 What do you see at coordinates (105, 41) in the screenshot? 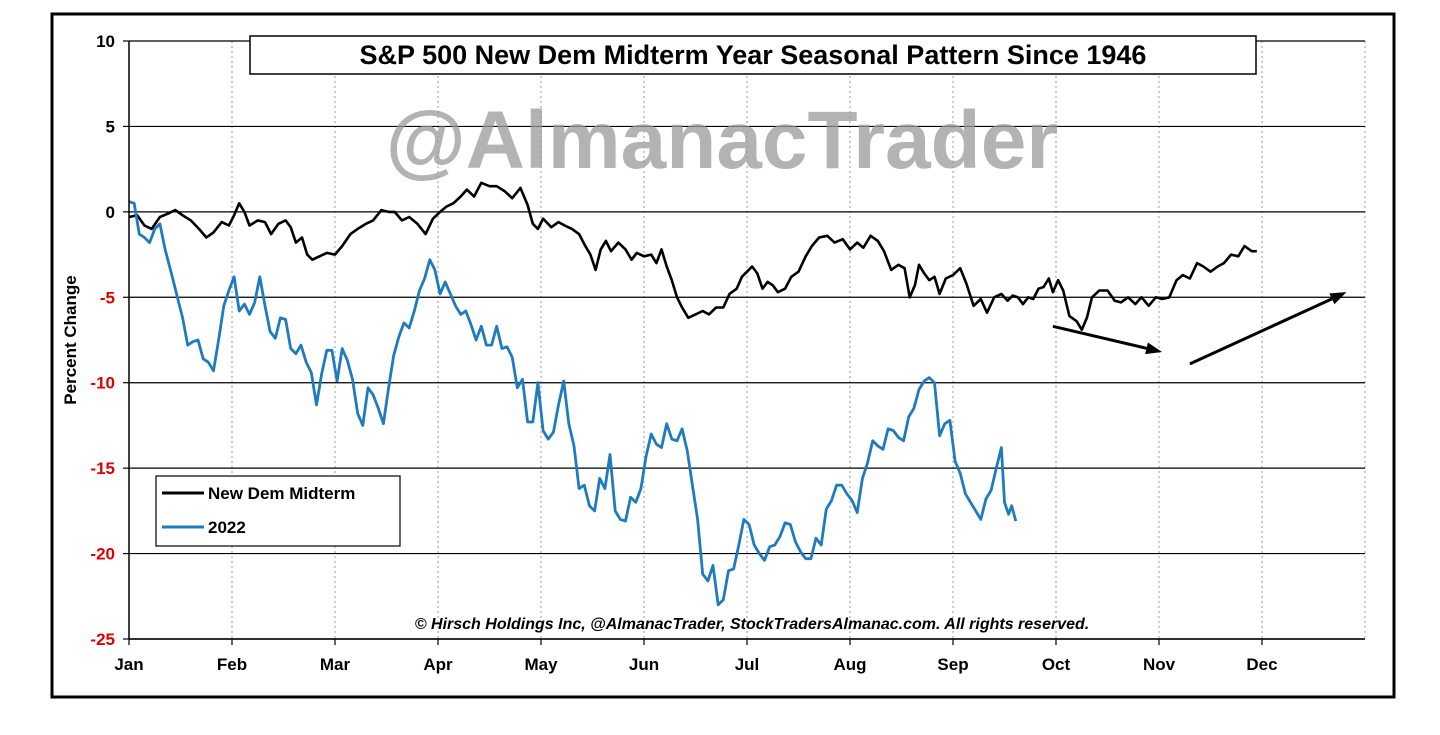
I see `y-tick-label: 10` at bounding box center [105, 41].